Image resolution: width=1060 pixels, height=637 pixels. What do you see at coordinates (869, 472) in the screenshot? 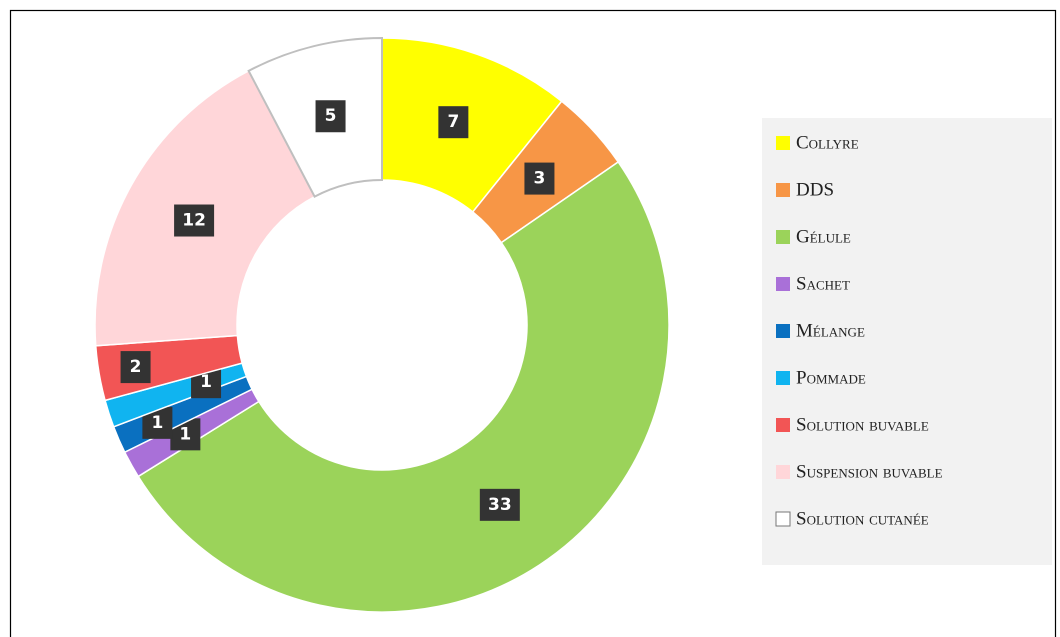
I see `legend-label: Suspension buvable` at bounding box center [869, 472].